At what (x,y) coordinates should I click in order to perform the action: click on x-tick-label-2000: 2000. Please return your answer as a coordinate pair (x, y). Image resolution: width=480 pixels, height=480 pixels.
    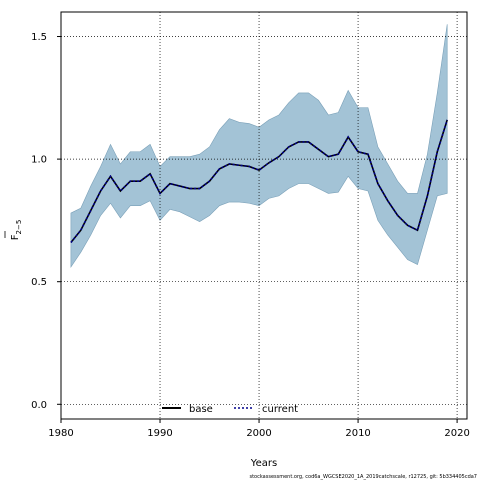
    Looking at the image, I should click on (258, 433).